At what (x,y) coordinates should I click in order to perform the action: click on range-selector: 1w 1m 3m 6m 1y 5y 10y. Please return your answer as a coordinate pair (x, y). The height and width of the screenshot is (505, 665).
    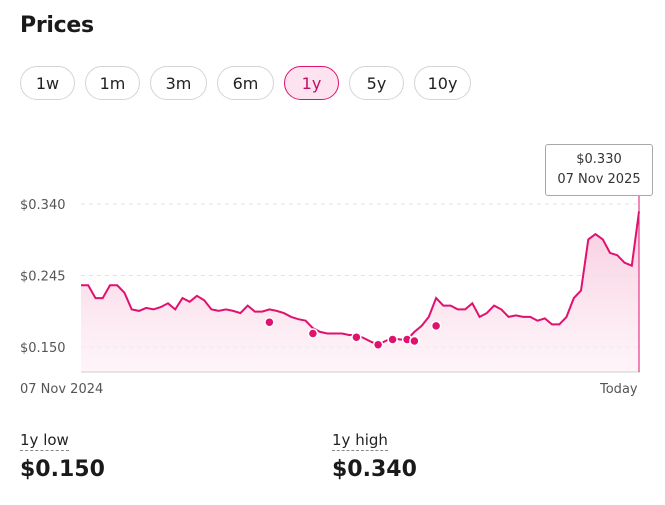
    Looking at the image, I should click on (245, 83).